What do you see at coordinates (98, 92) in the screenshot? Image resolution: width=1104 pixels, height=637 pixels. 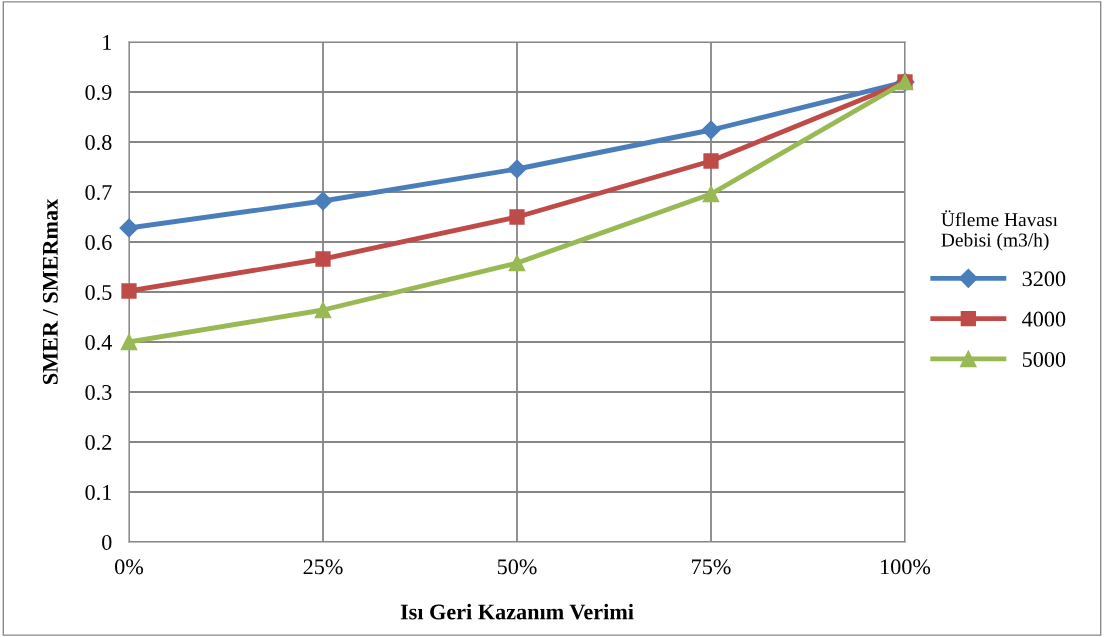 I see `y-tick-label: 0.9` at bounding box center [98, 92].